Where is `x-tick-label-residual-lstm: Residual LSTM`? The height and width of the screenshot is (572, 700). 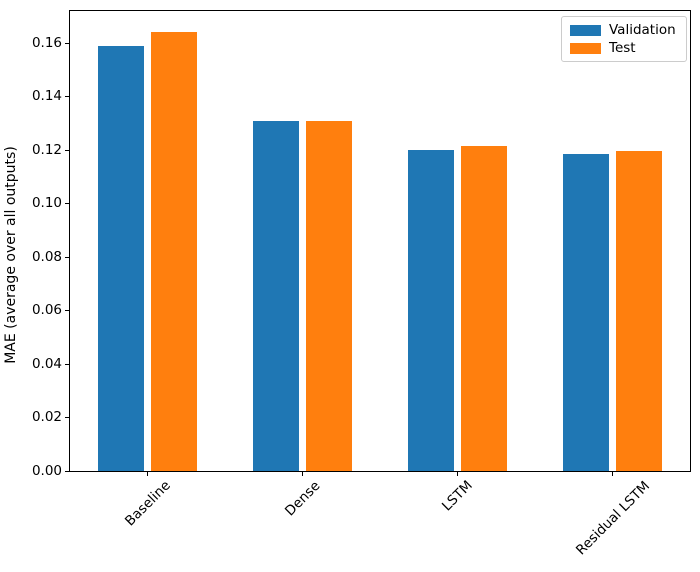 x-tick-label-residual-lstm: Residual LSTM is located at coordinates (612, 517).